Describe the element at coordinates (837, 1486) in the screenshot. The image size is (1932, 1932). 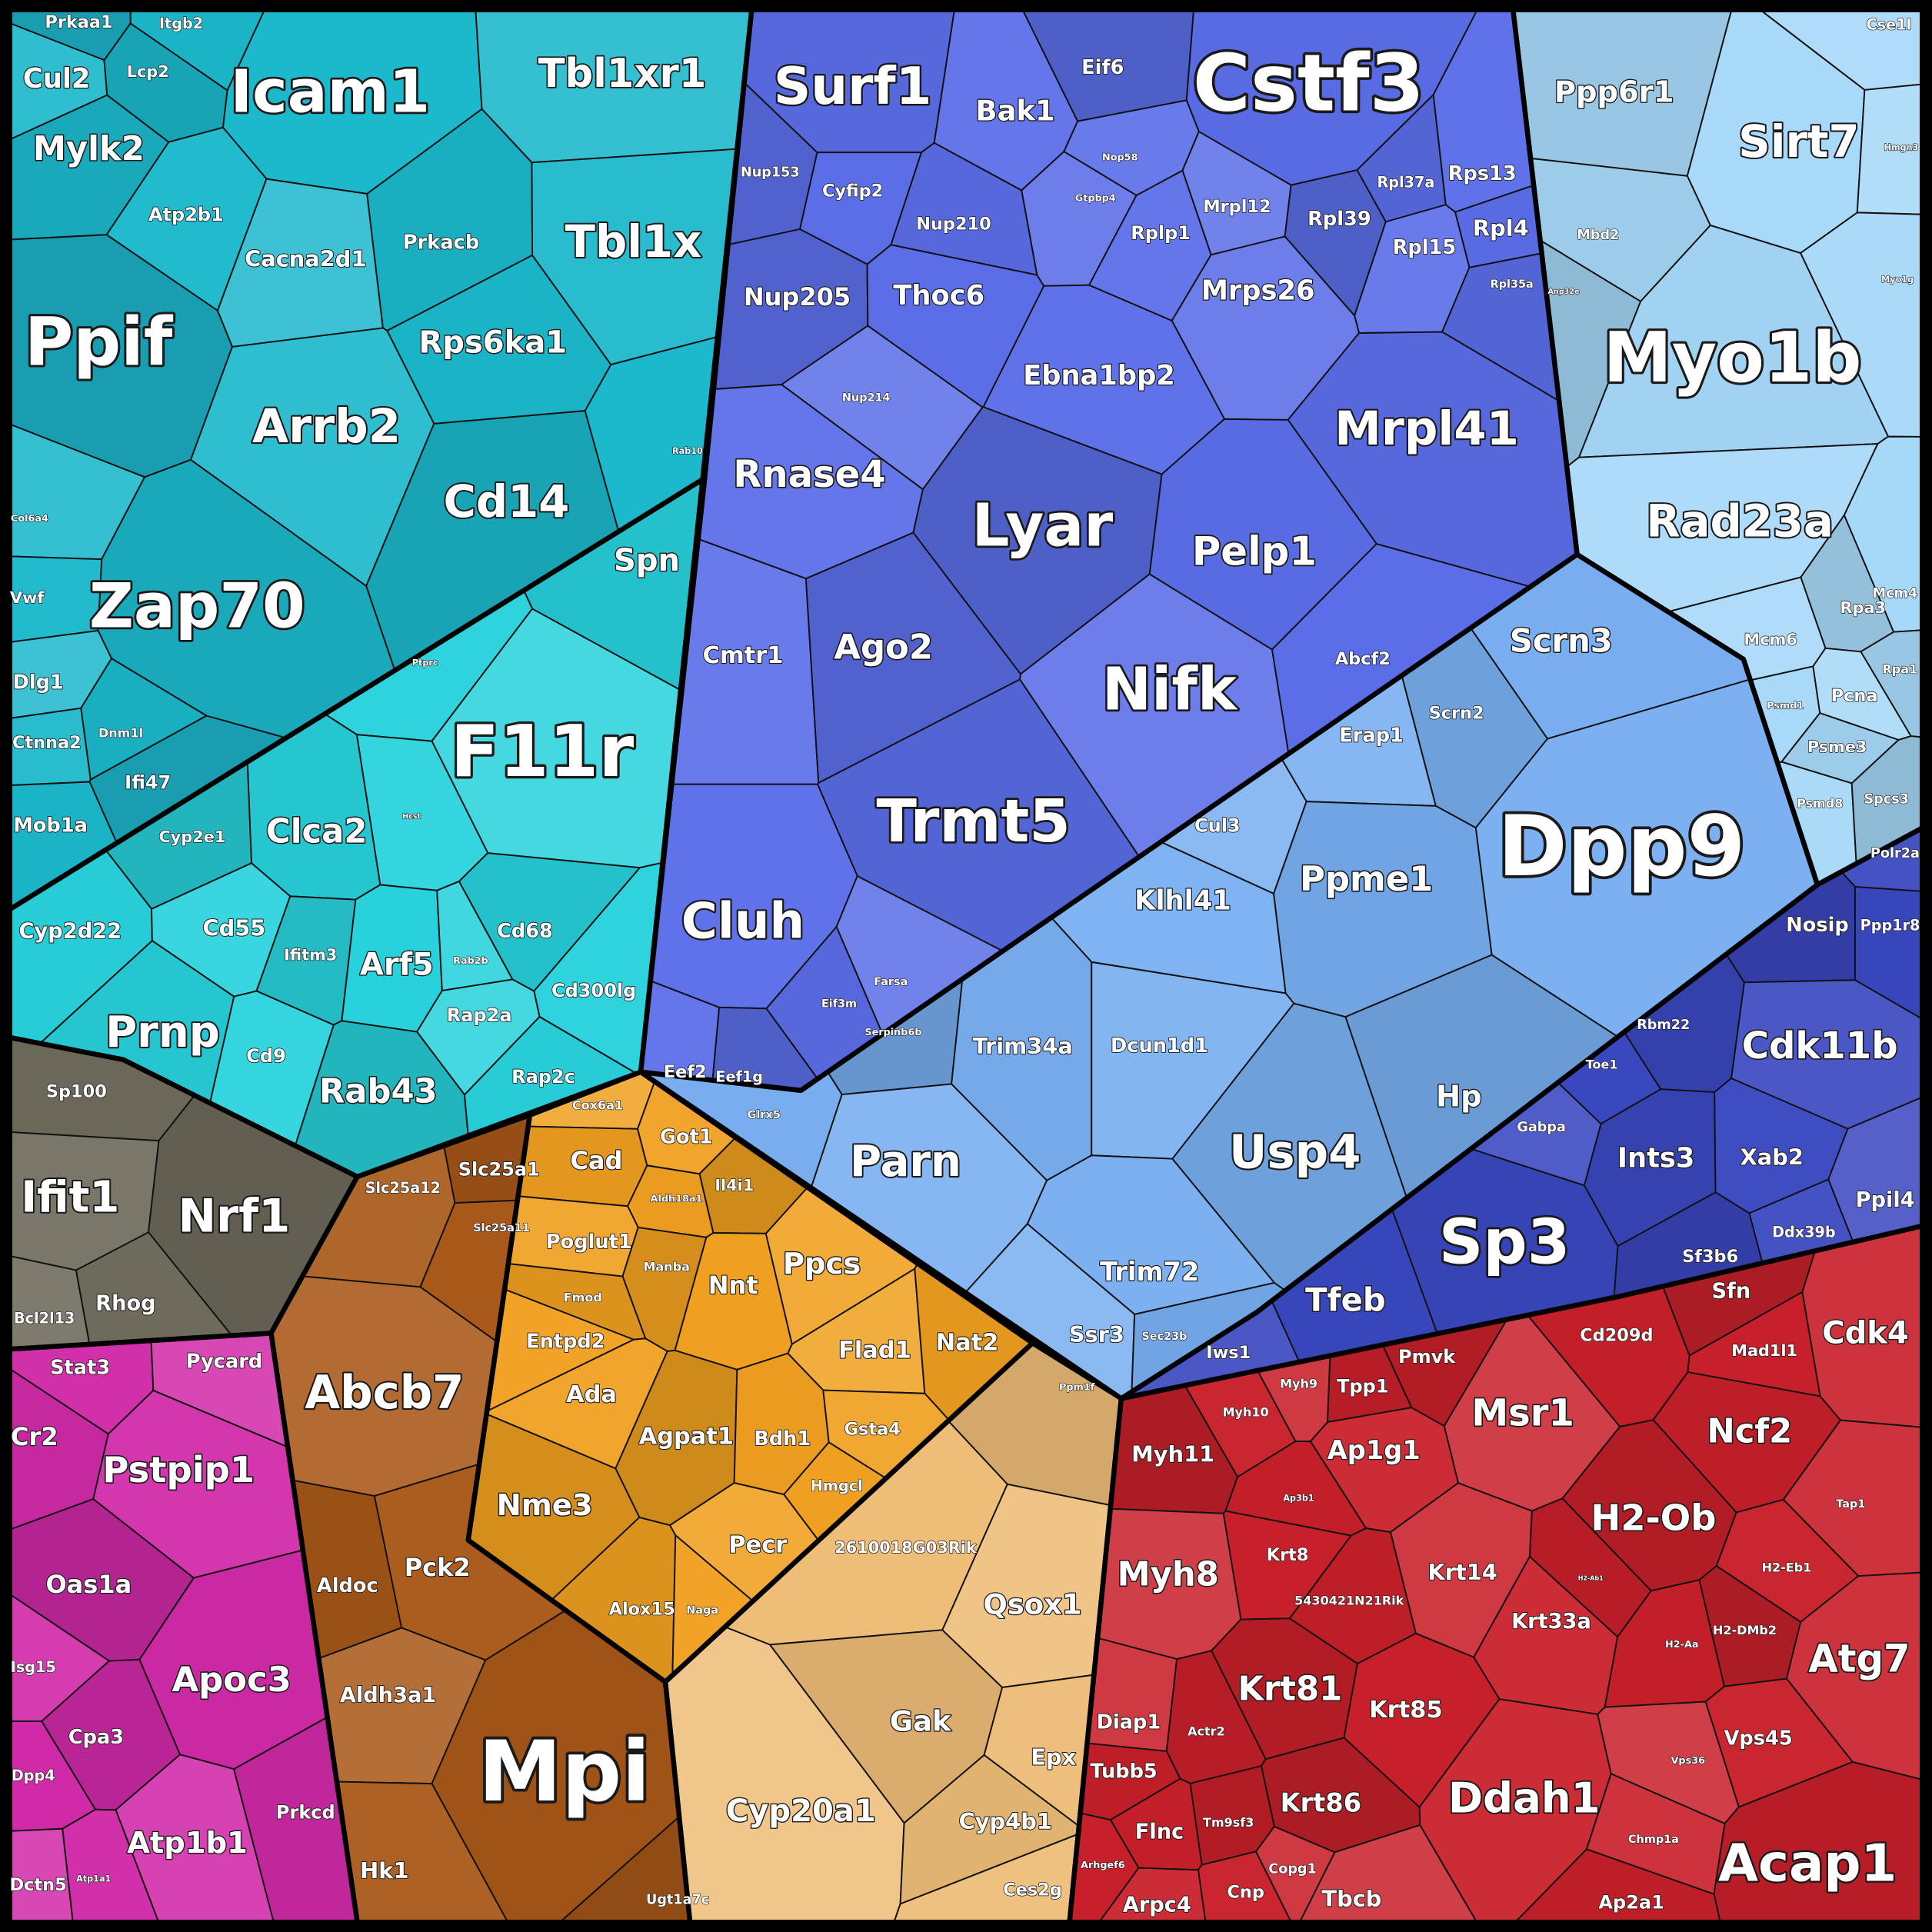
I see `cell-label: Hmgcl` at that location.